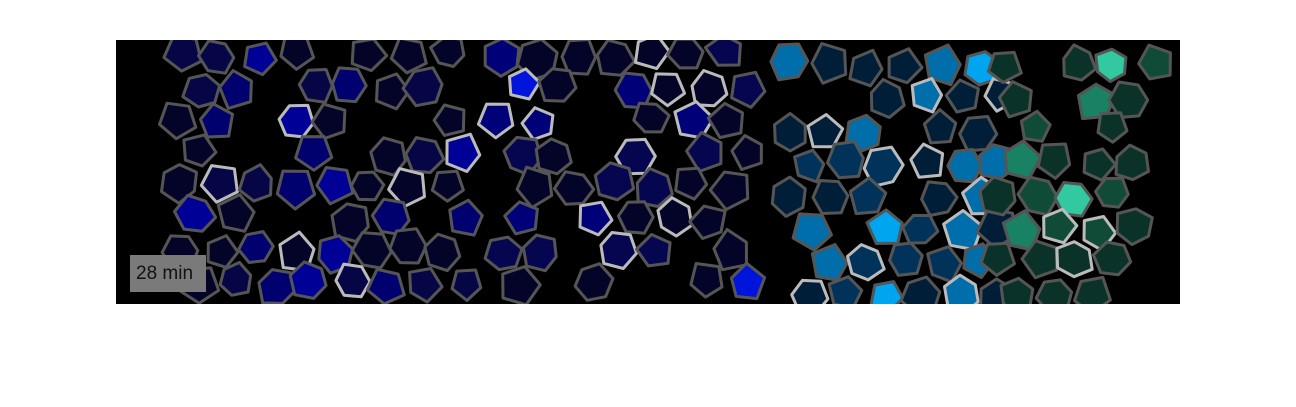  I want to click on label-box, so click(168, 273).